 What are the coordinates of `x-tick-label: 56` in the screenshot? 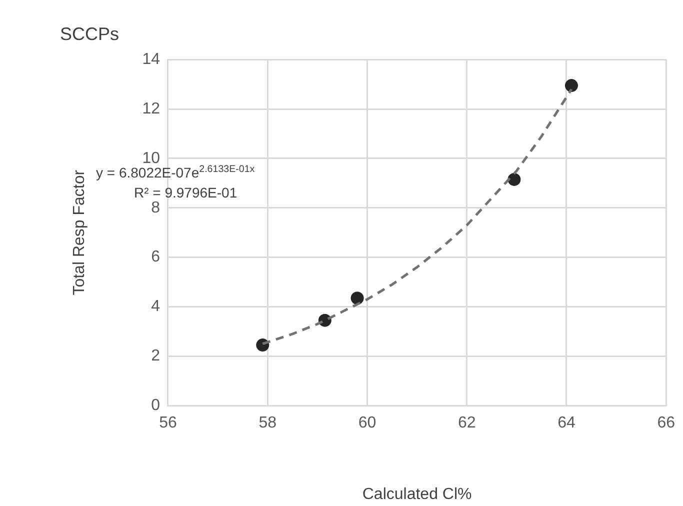 It's located at (168, 423).